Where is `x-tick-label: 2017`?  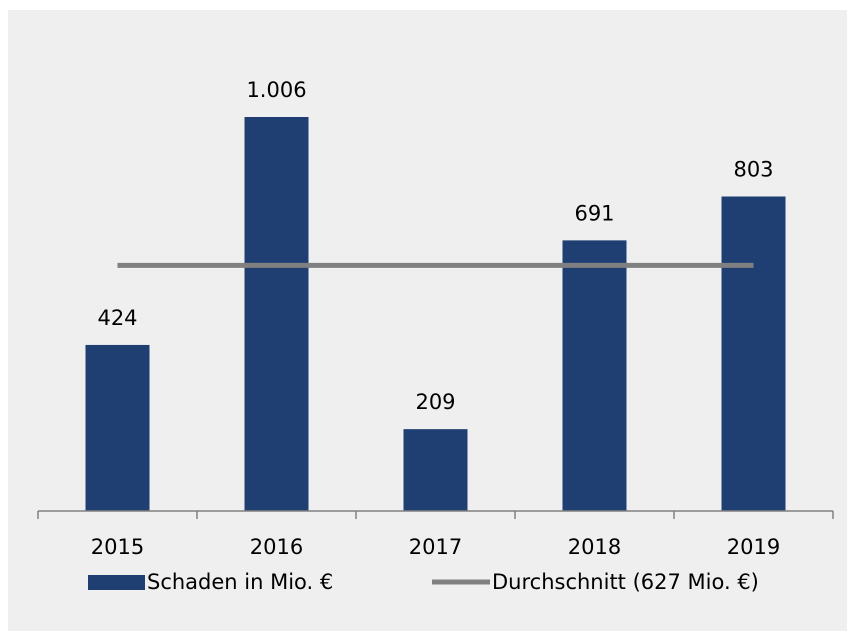 x-tick-label: 2017 is located at coordinates (435, 547).